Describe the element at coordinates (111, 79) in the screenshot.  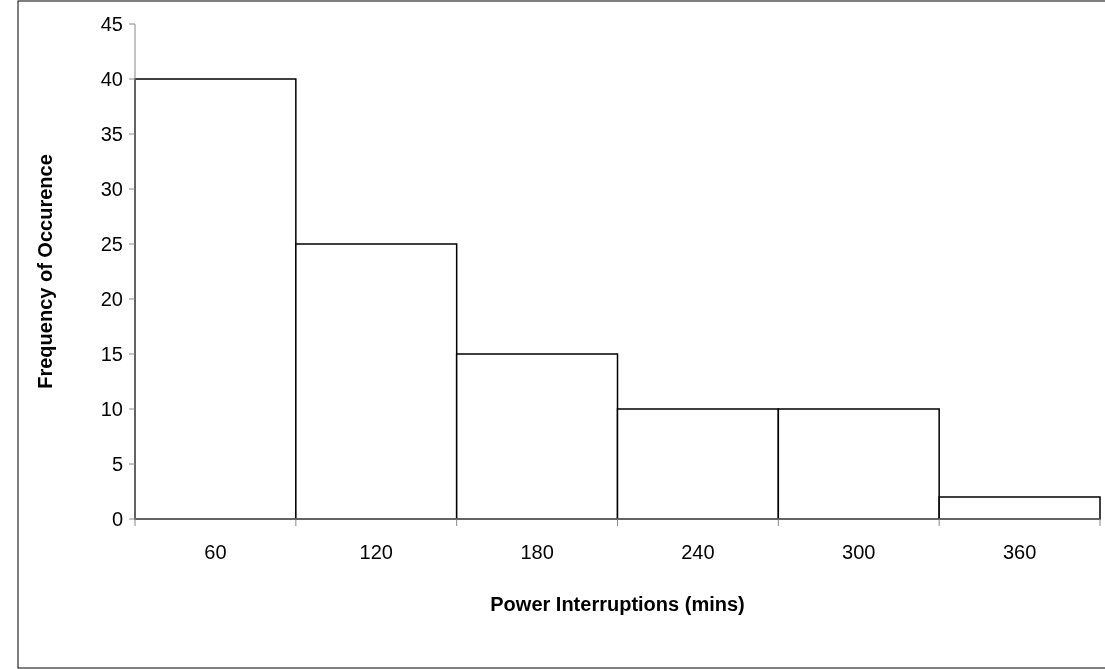
I see `y-tick-label: 40` at that location.